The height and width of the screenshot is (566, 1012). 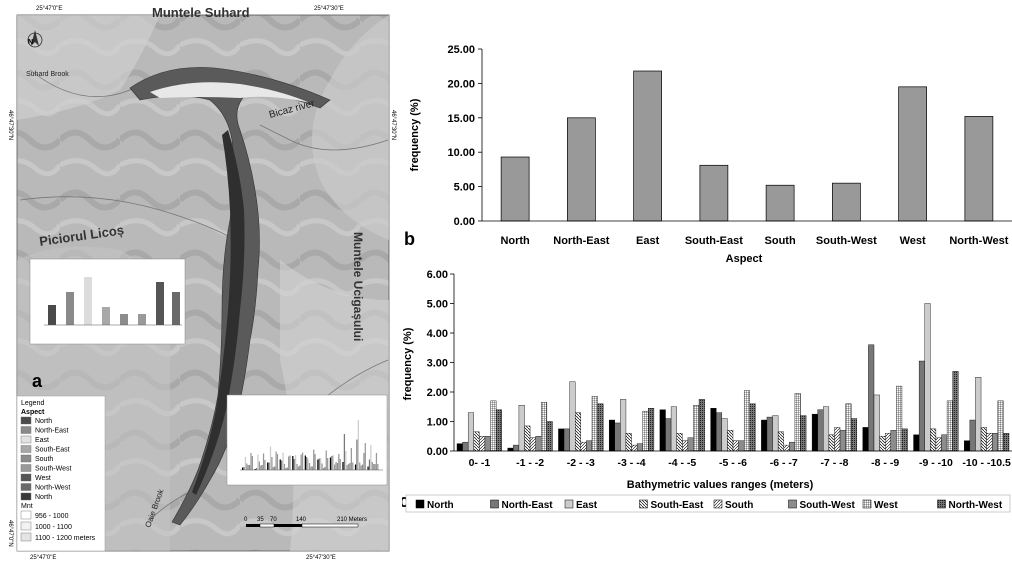 What do you see at coordinates (273, 520) in the screenshot?
I see `scale-label: 70` at bounding box center [273, 520].